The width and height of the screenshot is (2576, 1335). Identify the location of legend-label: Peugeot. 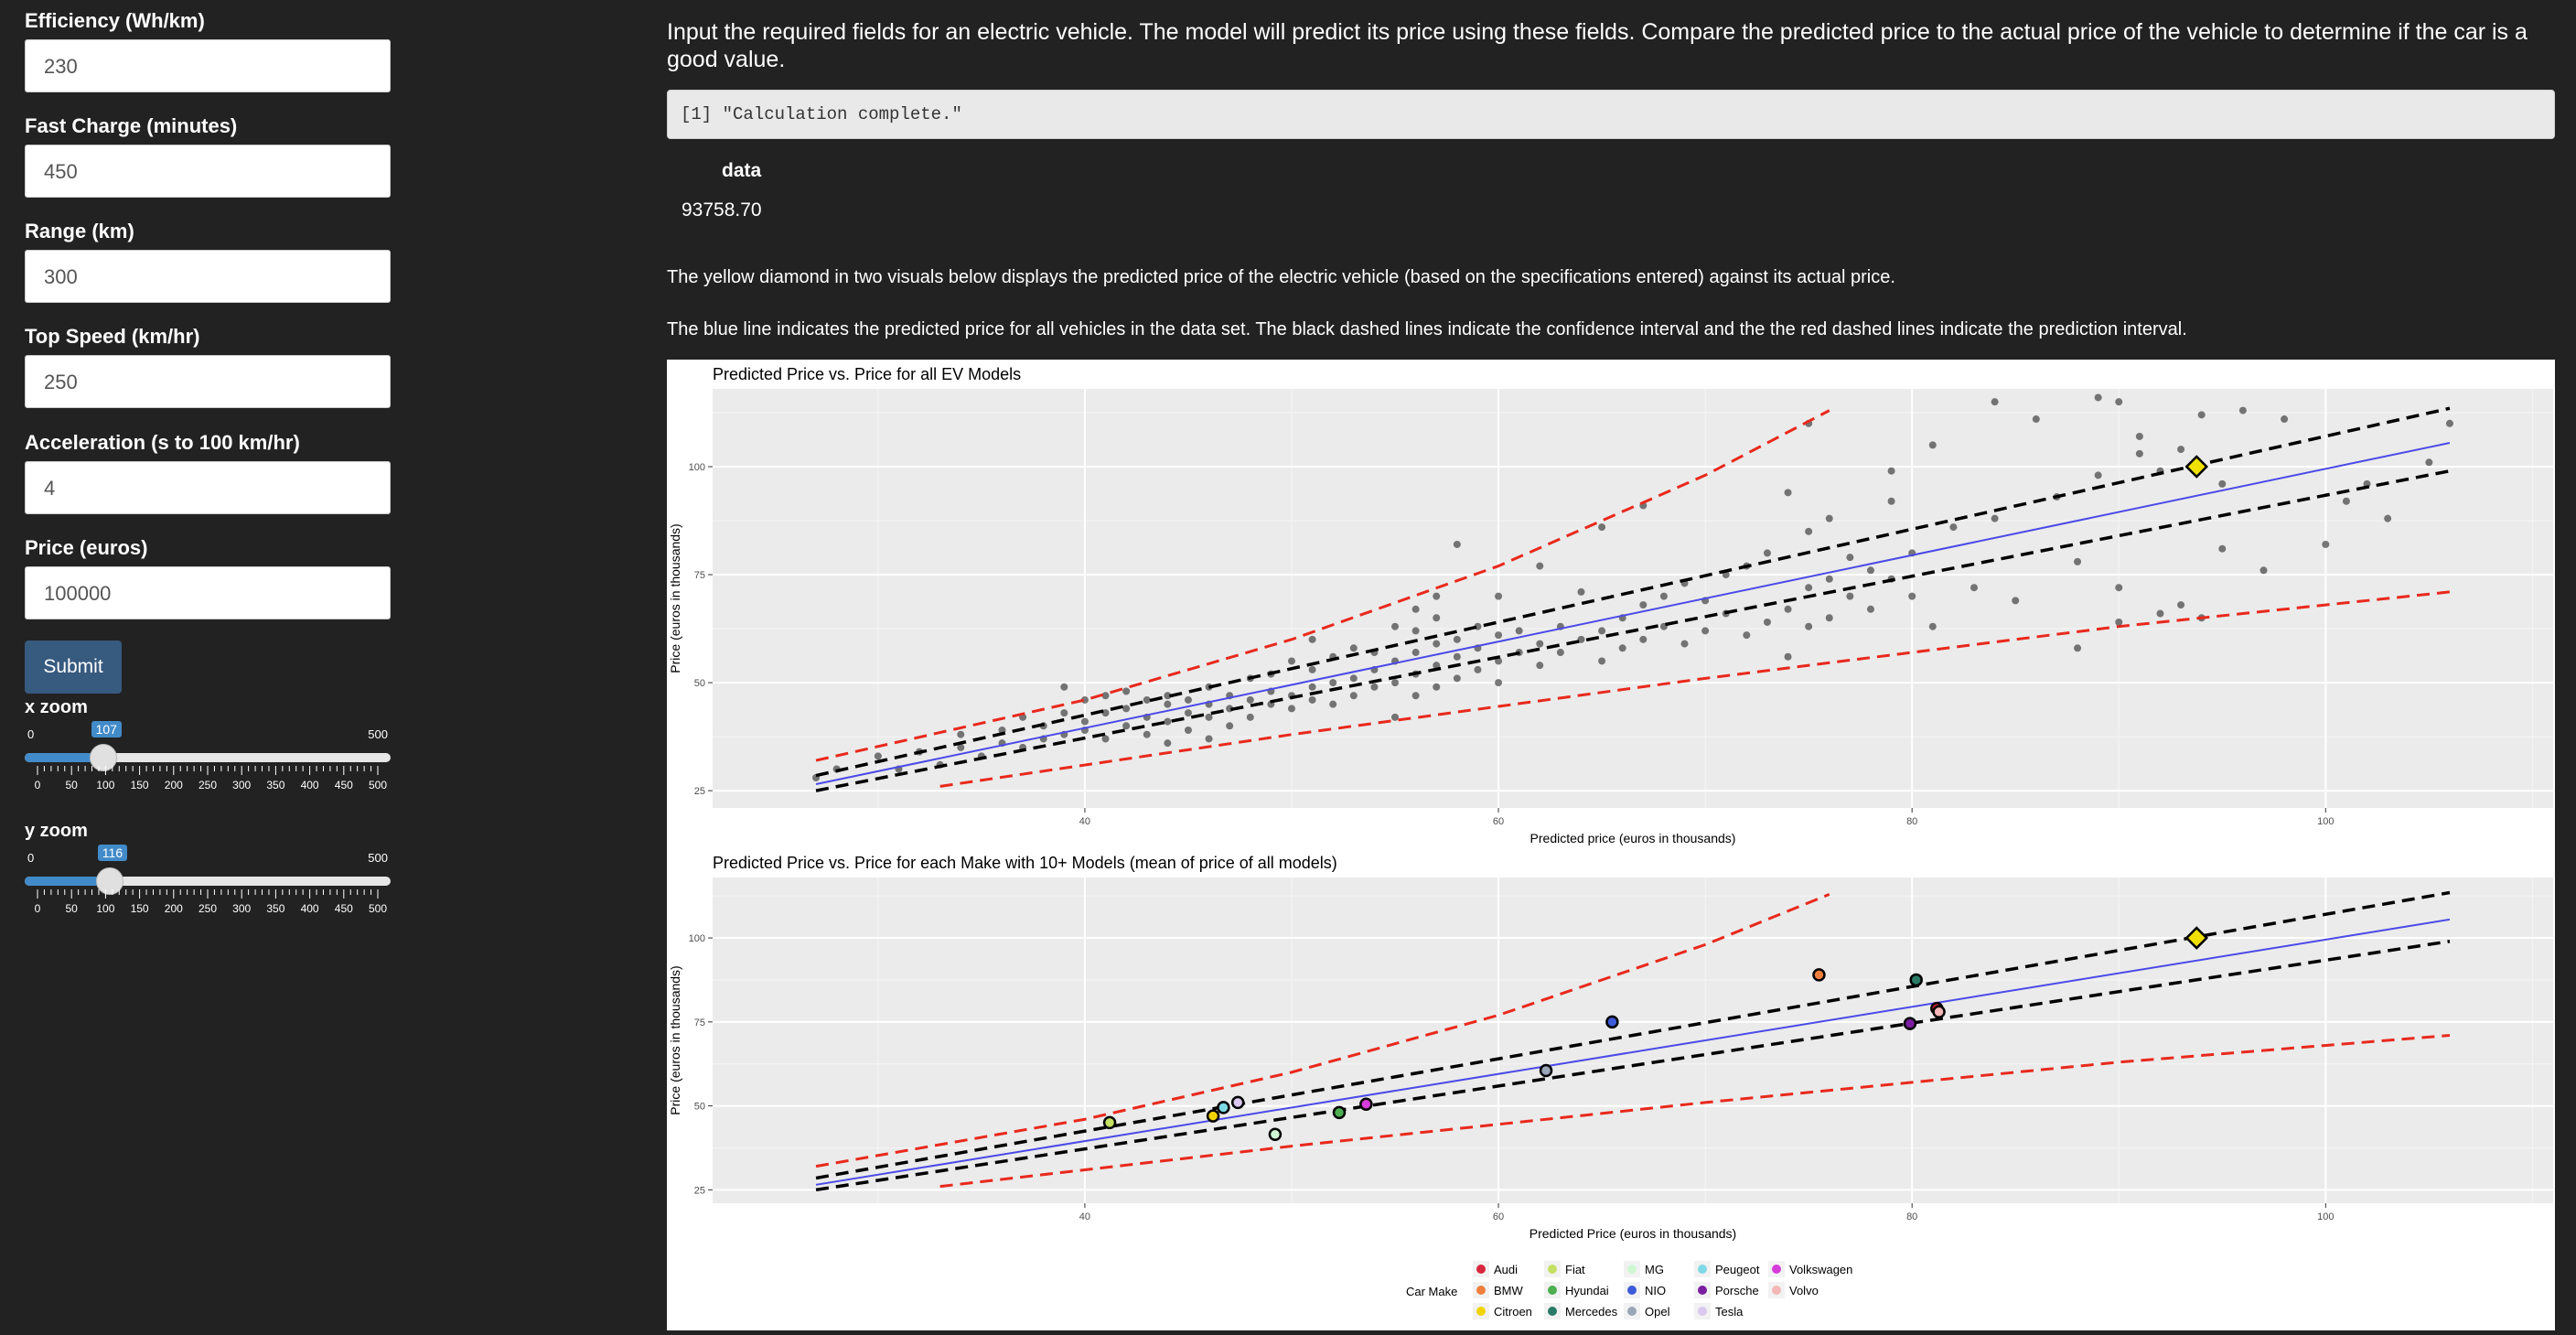
(1737, 1269).